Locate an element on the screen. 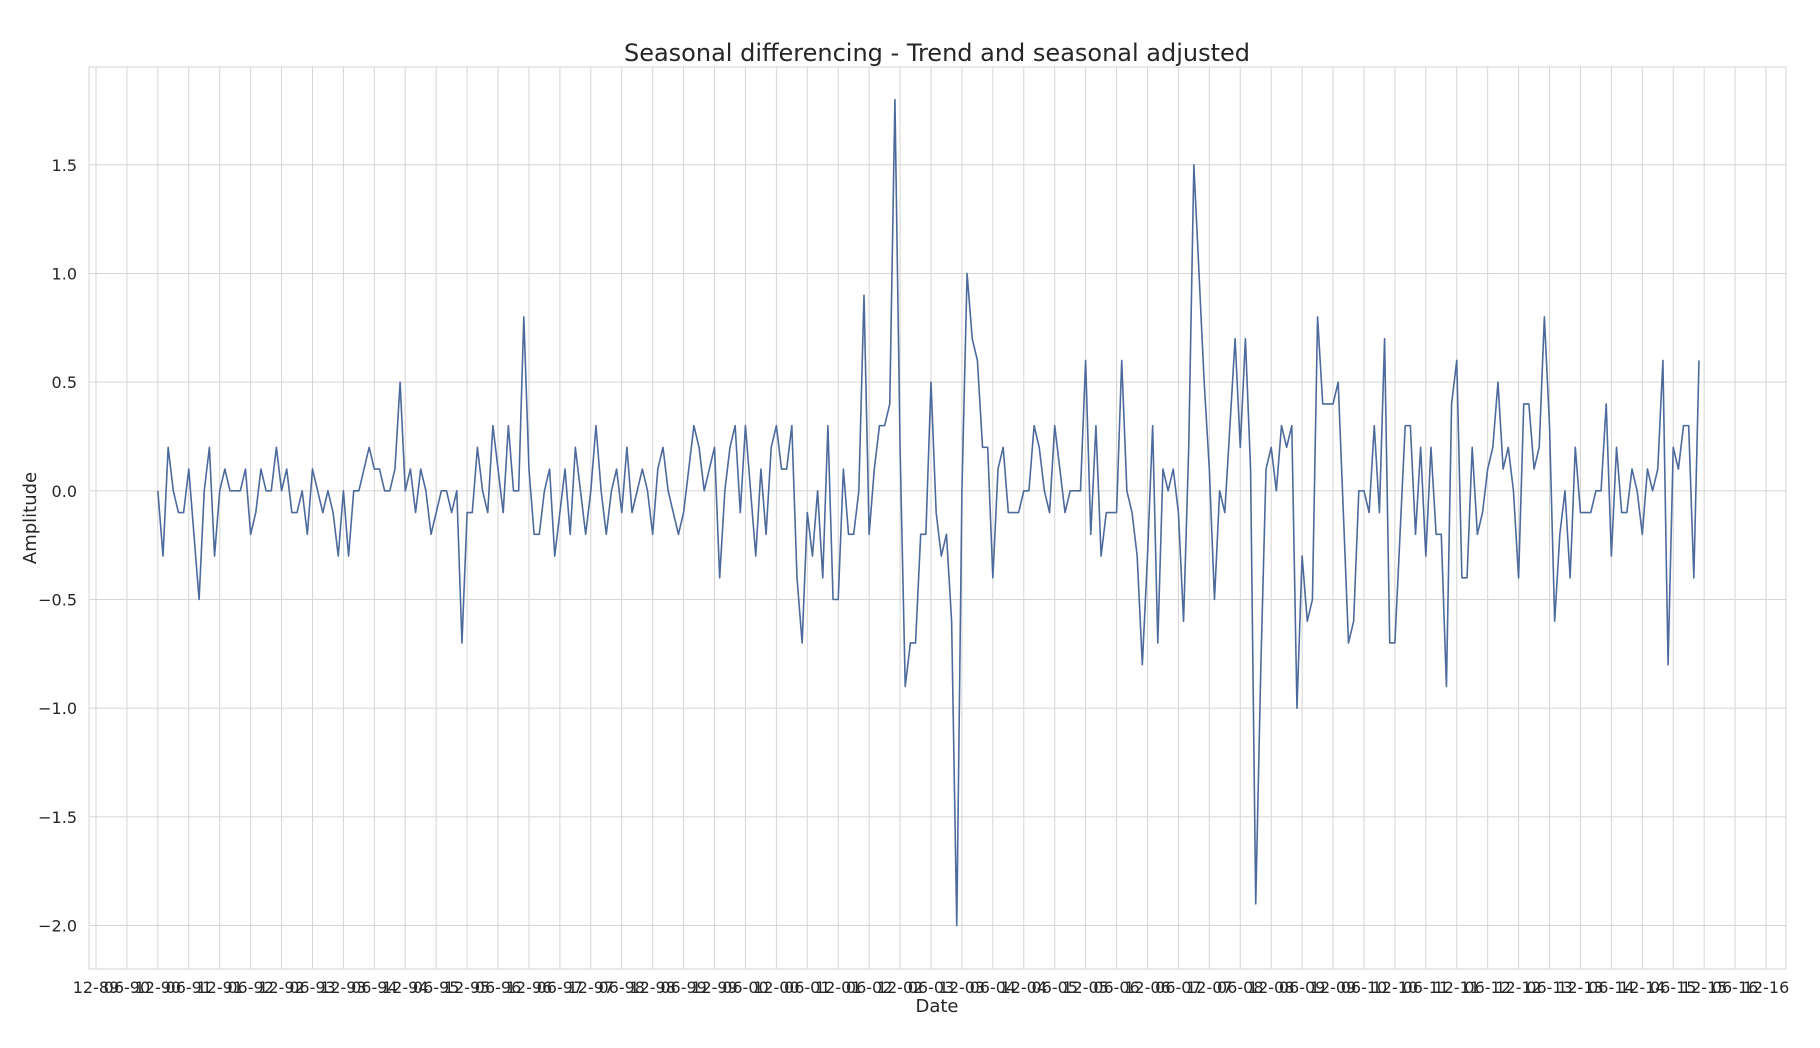  x-tick-label: 12-98 is located at coordinates (652, 987).